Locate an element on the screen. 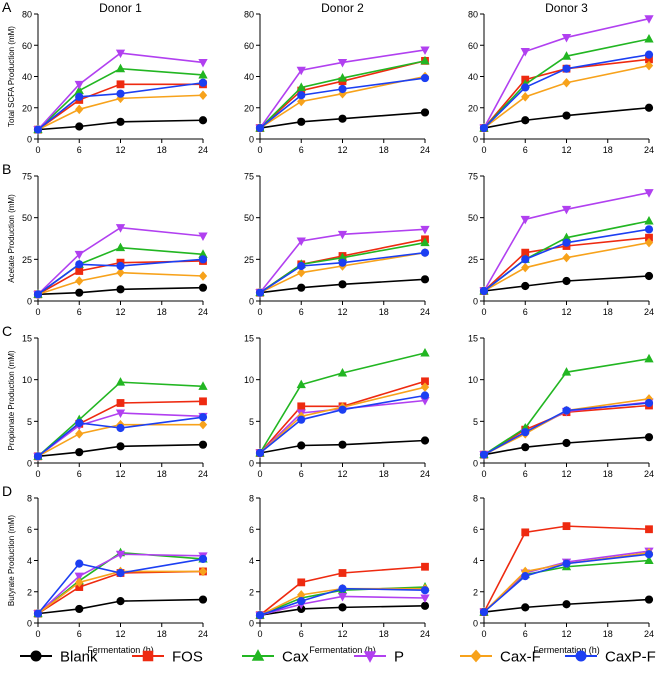 The image size is (668, 689). series-cax is located at coordinates (120, 98).